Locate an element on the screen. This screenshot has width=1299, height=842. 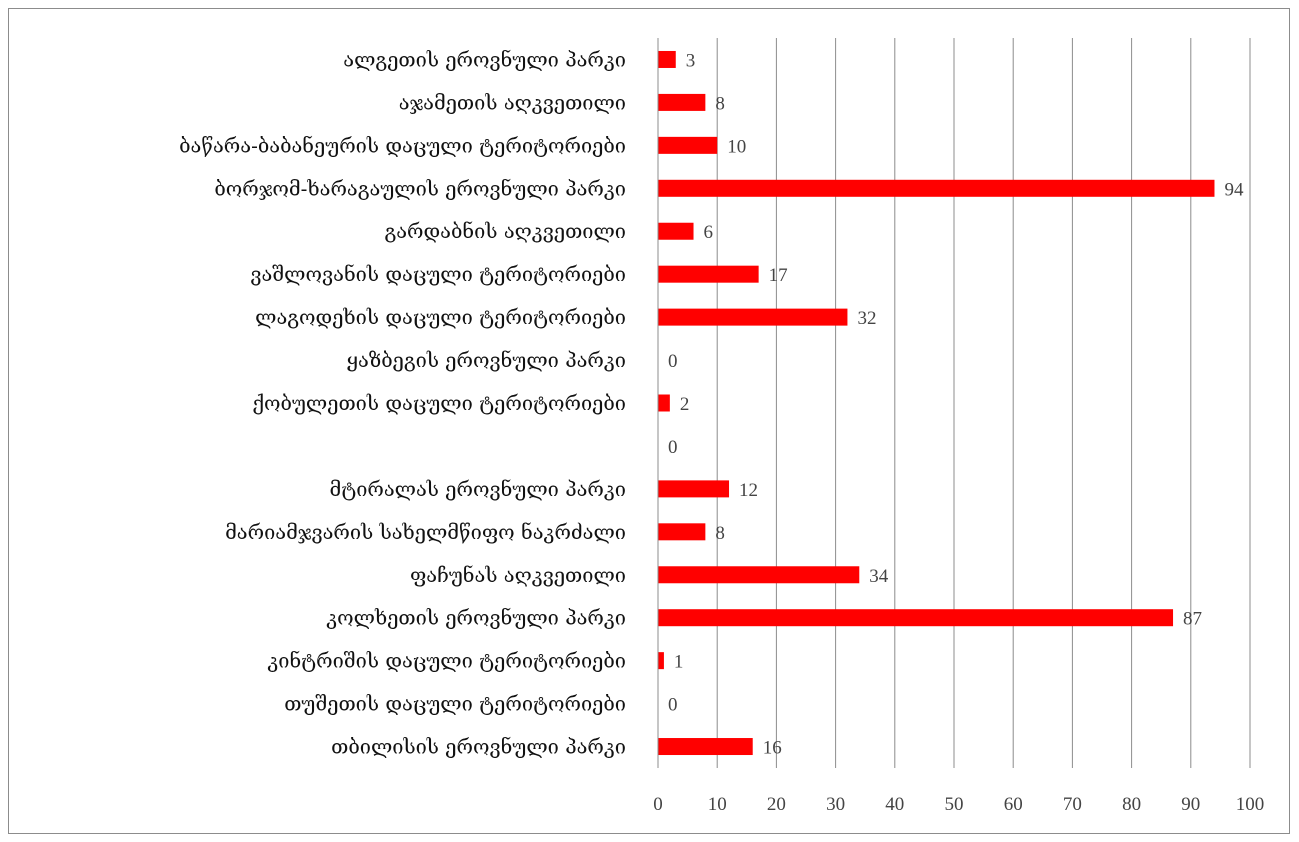
data-label: 94 is located at coordinates (1234, 189).